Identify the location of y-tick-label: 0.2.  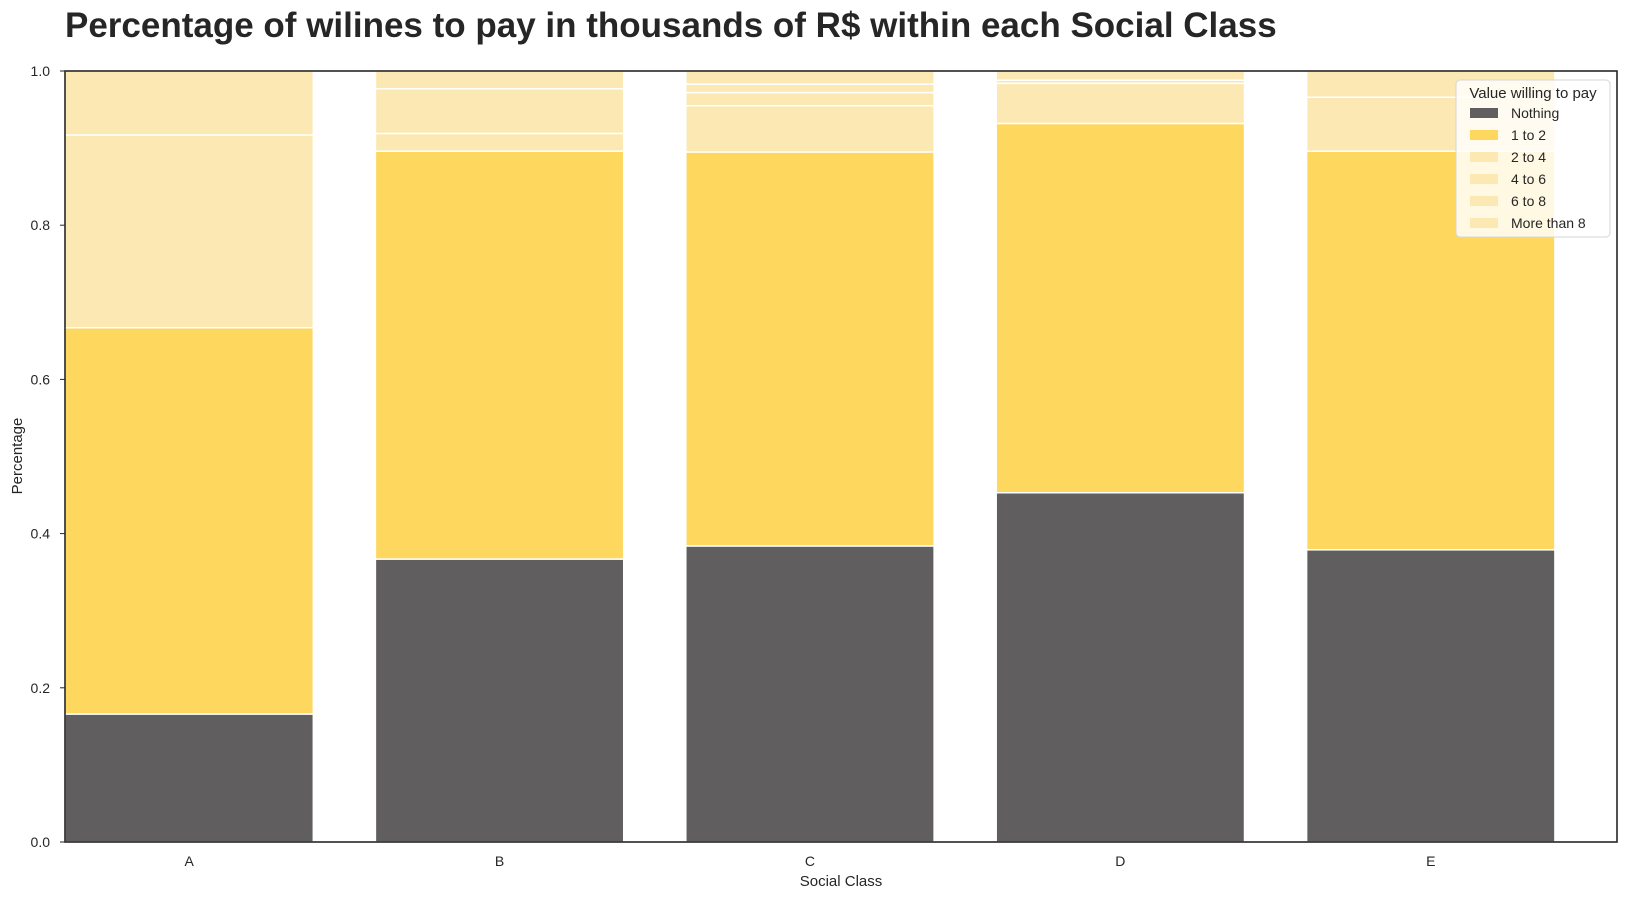
(41, 688).